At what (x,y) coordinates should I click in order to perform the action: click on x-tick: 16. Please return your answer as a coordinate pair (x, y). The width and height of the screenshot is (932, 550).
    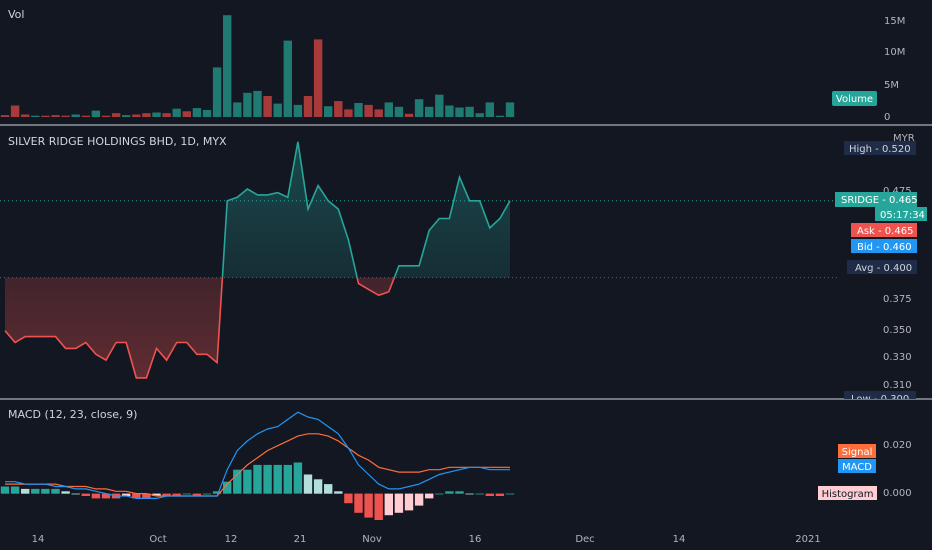
    Looking at the image, I should click on (475, 539).